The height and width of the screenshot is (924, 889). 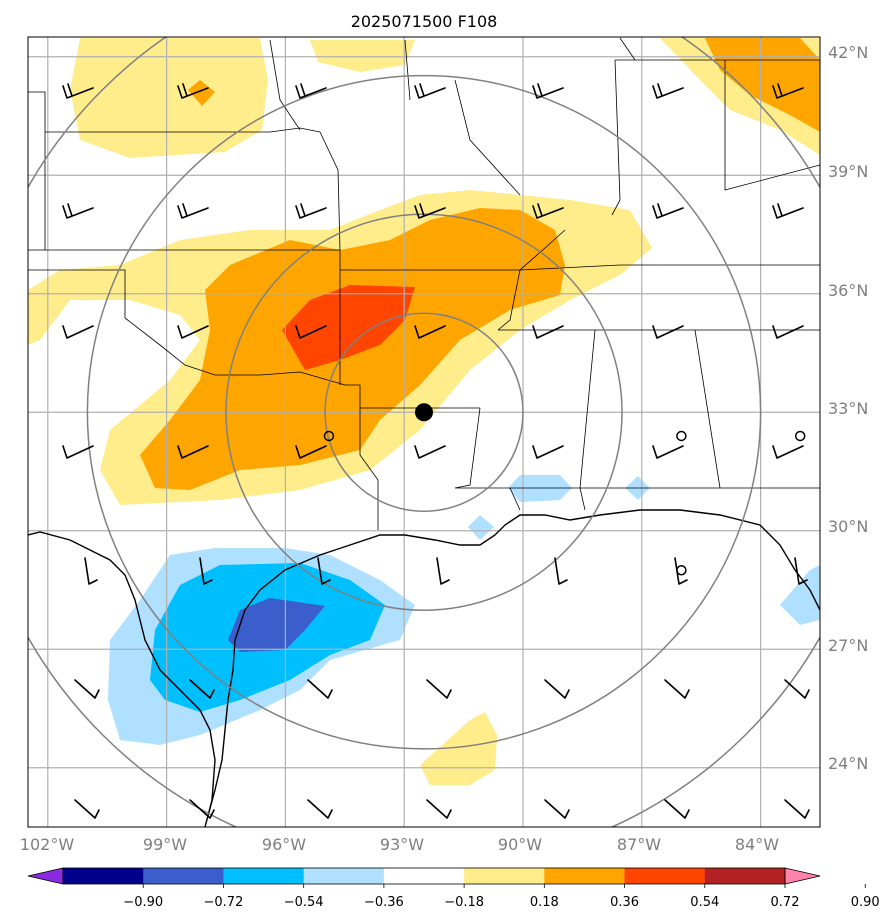 What do you see at coordinates (424, 21) in the screenshot?
I see `figure-title: 2025071500 F108` at bounding box center [424, 21].